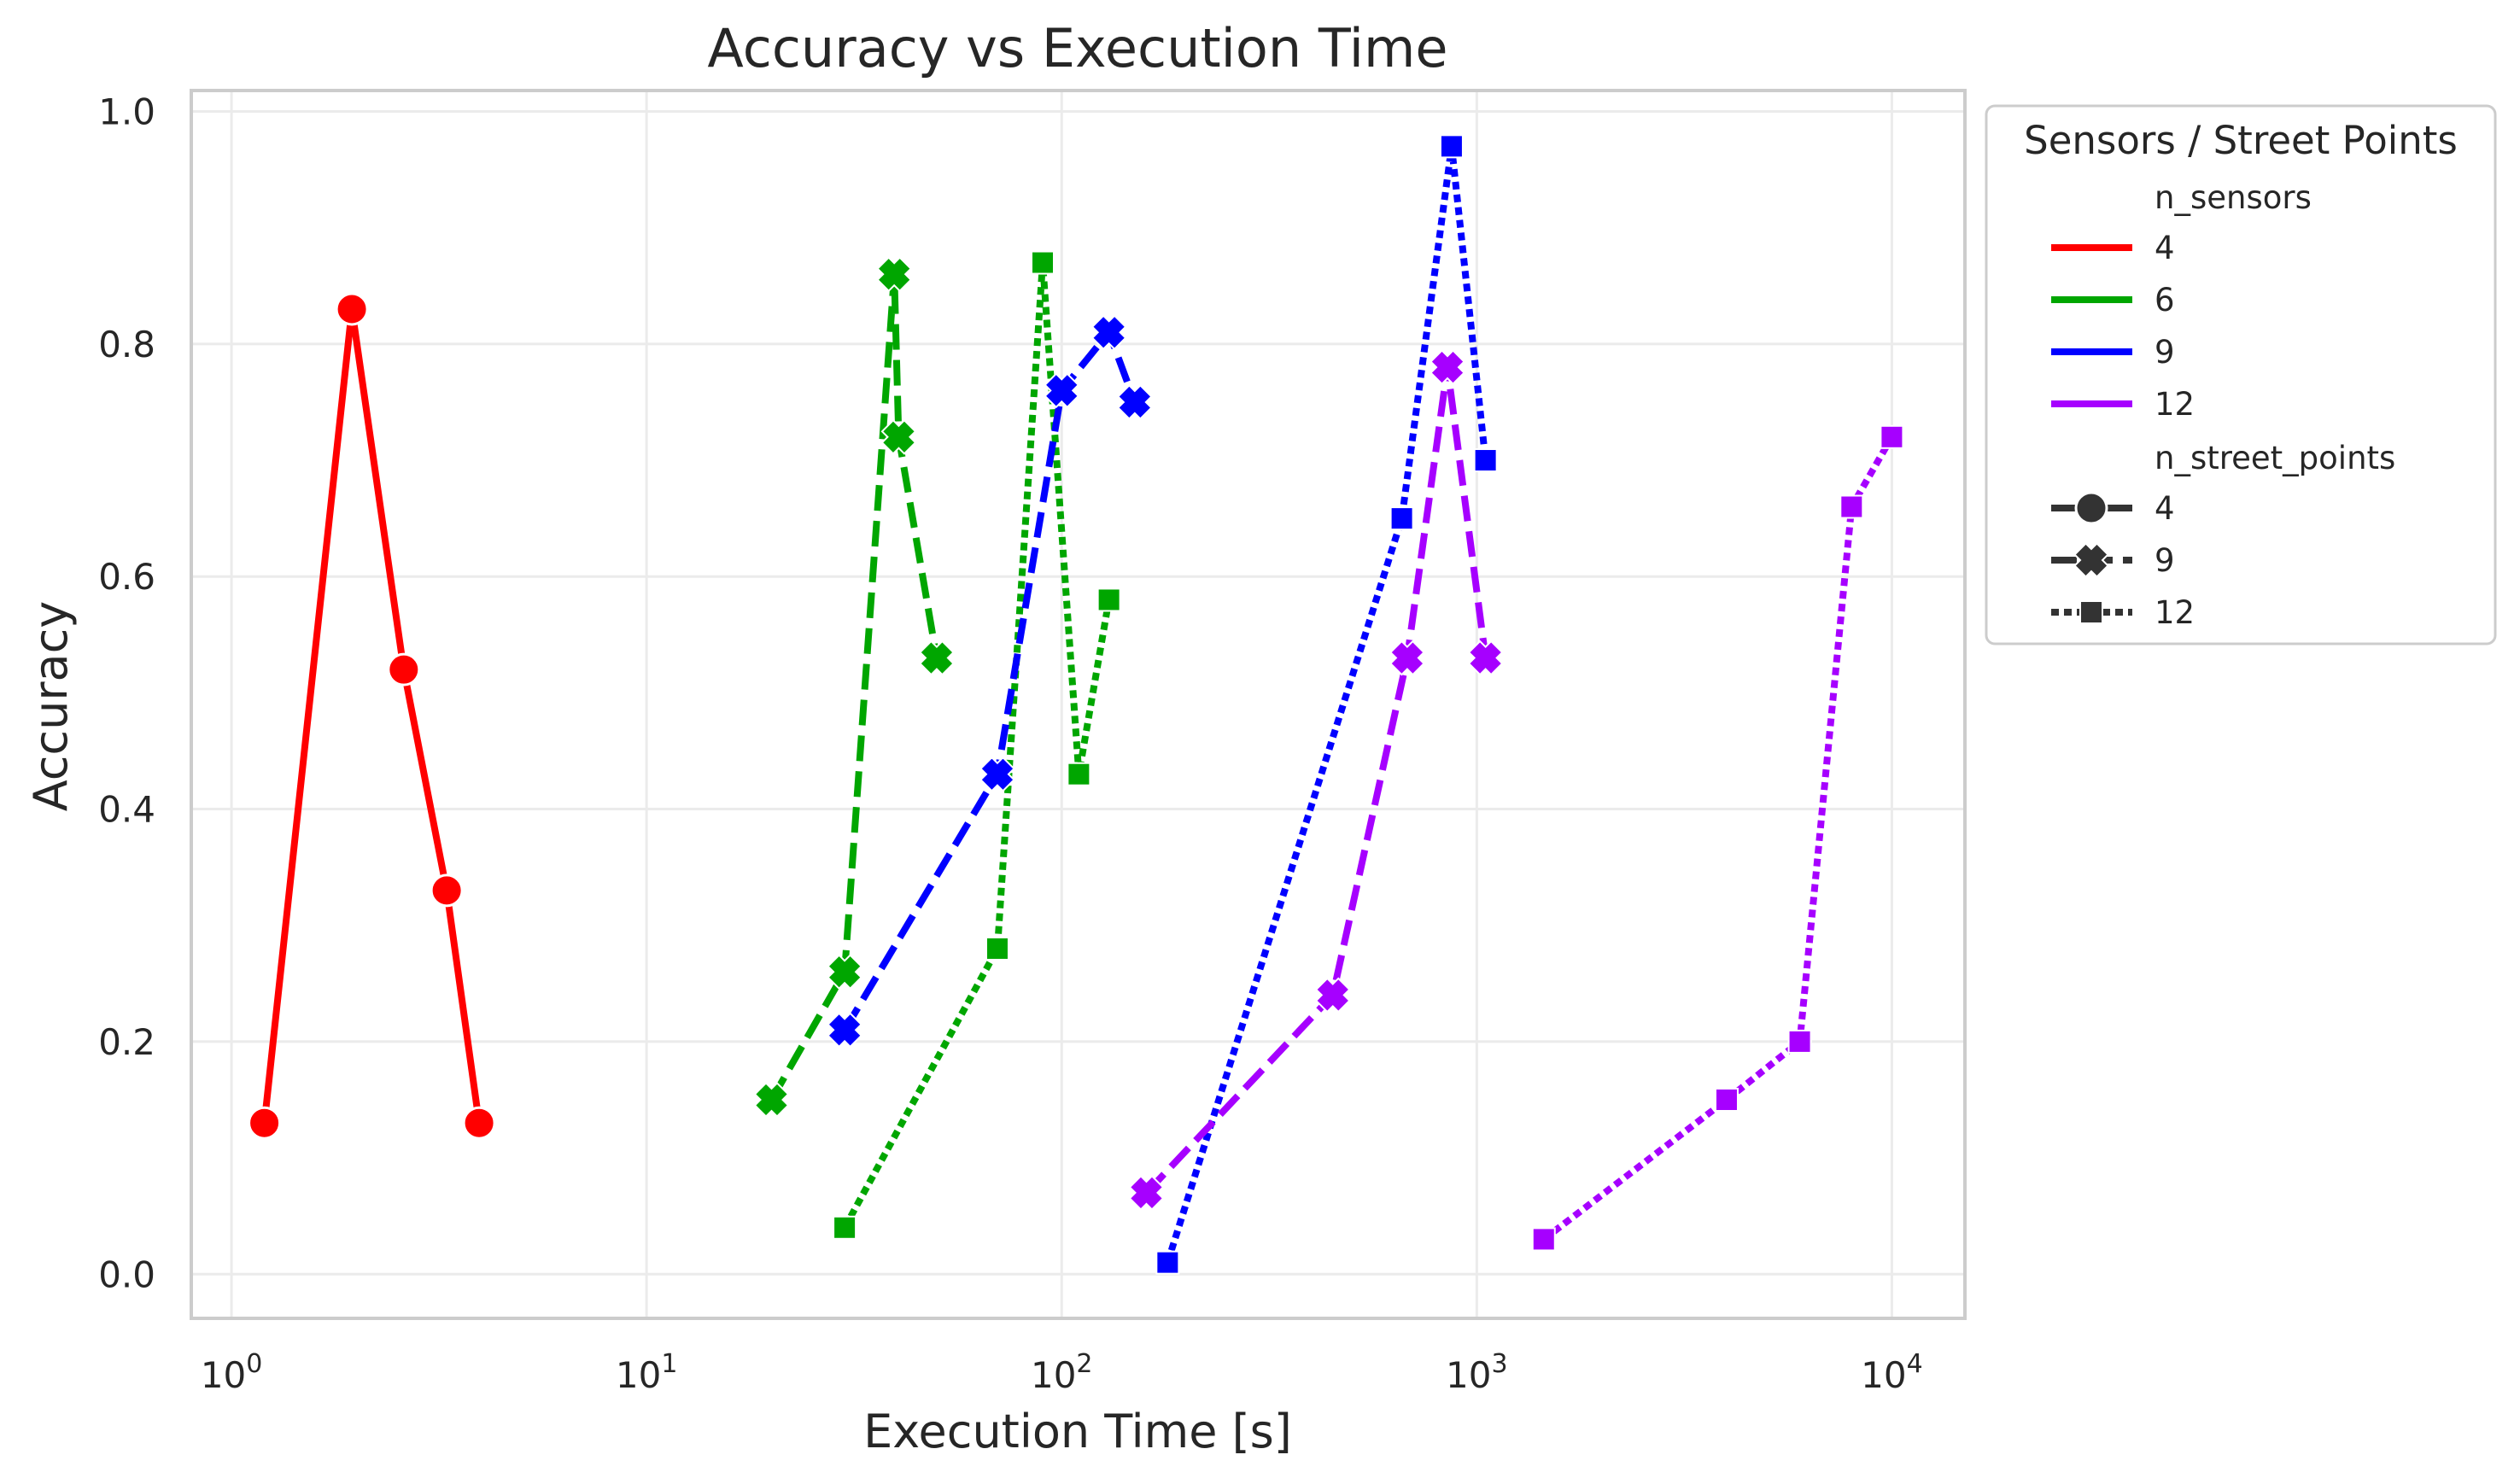 Image resolution: width=2520 pixels, height=1484 pixels. I want to click on y-axis-label: Accuracy, so click(51, 706).